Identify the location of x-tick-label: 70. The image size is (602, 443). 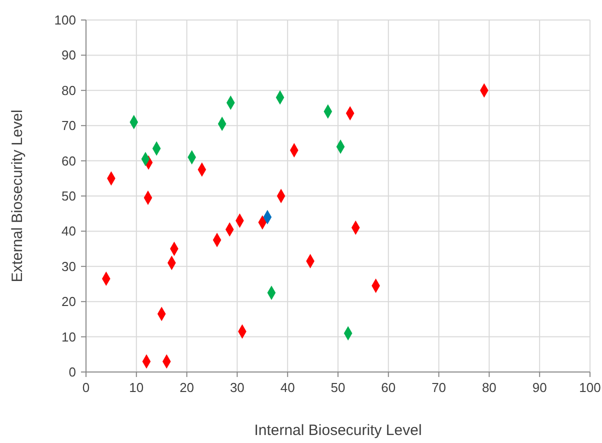
(439, 387).